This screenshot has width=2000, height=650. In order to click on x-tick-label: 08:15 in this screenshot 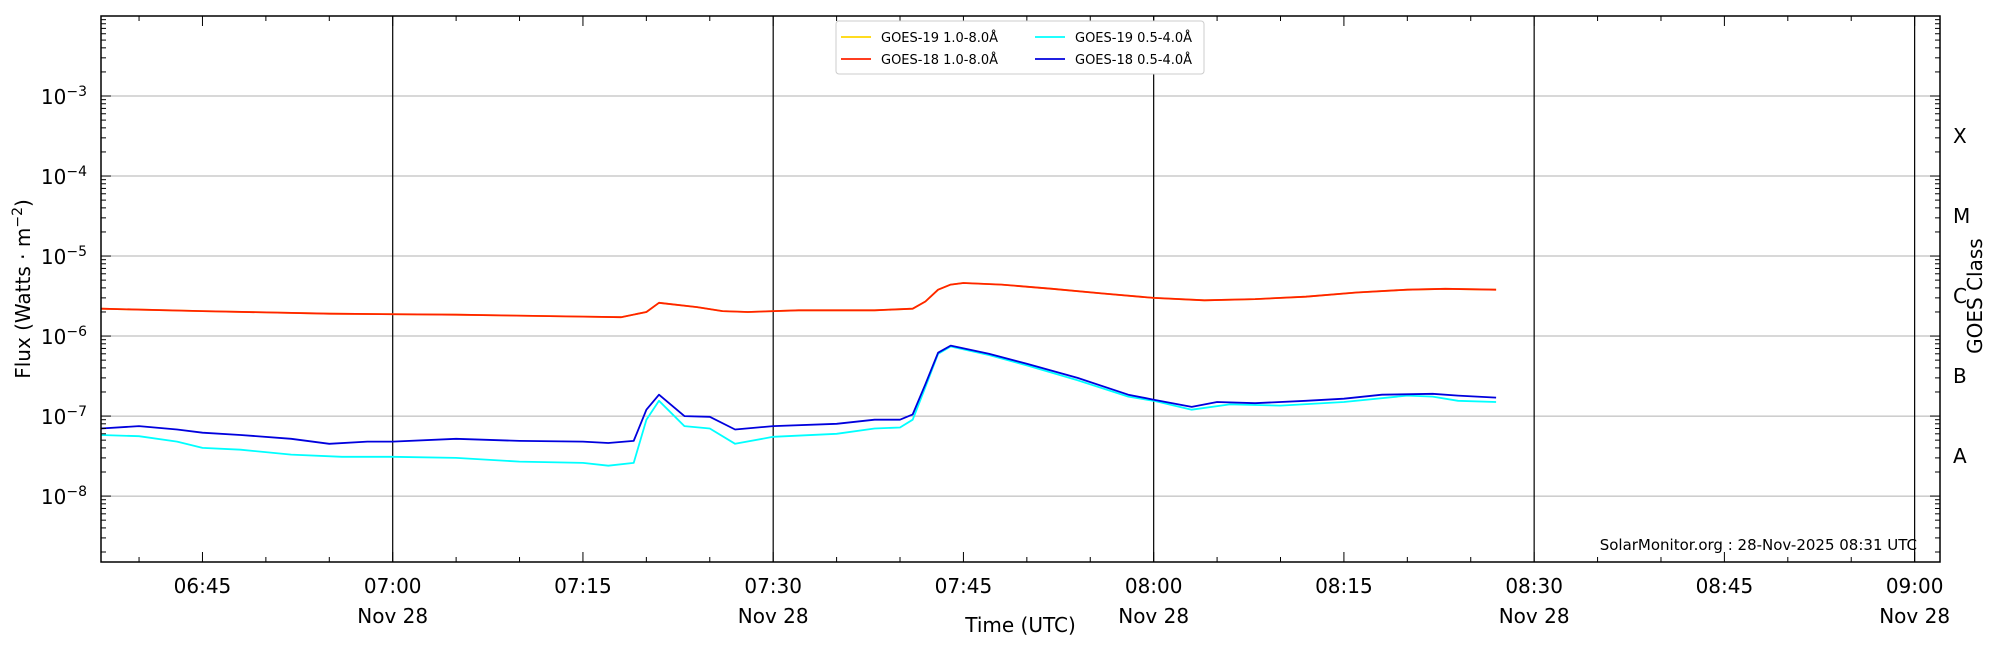, I will do `click(1344, 586)`.